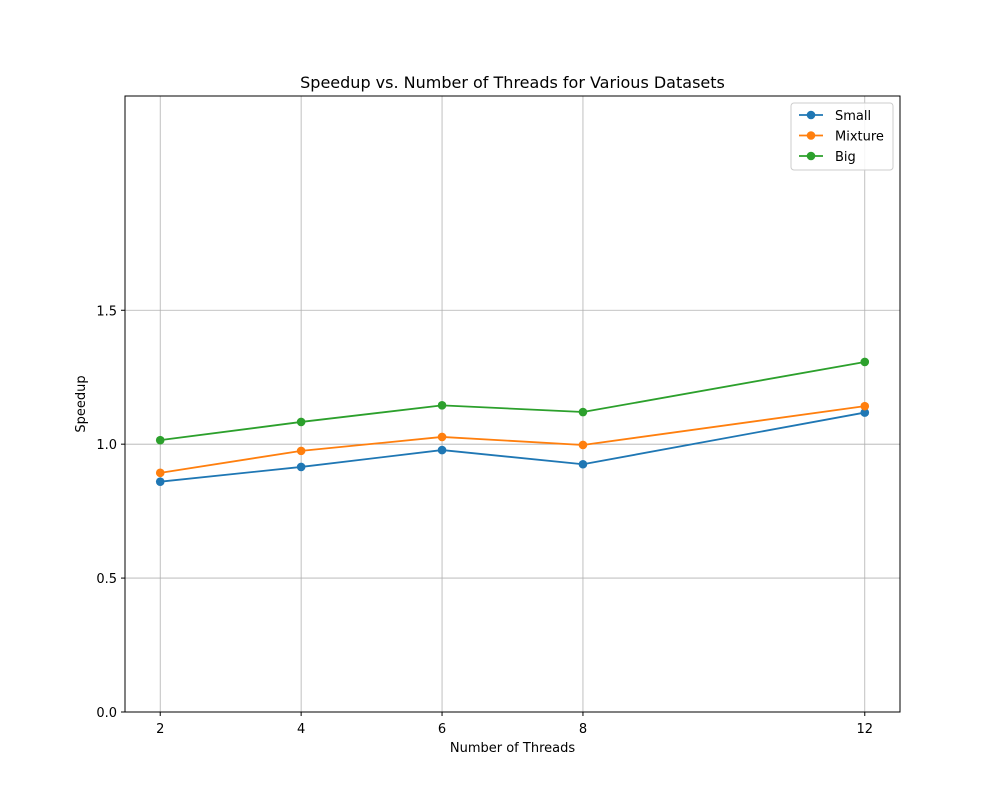 The image size is (1000, 800). I want to click on y-tick-label: 0.0, so click(106, 713).